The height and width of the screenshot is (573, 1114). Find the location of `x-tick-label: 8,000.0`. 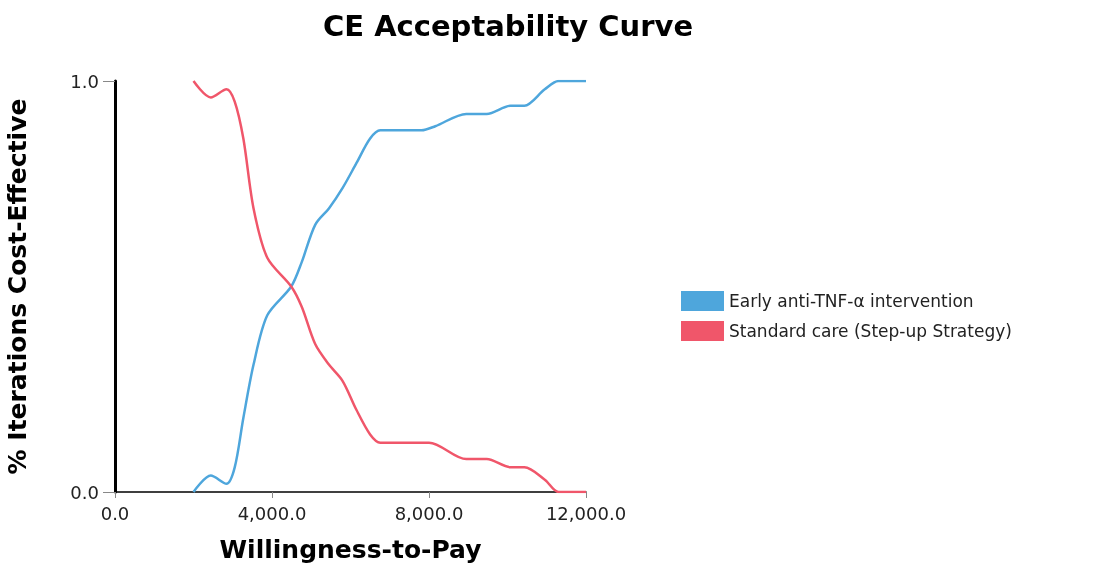

x-tick-label: 8,000.0 is located at coordinates (429, 513).